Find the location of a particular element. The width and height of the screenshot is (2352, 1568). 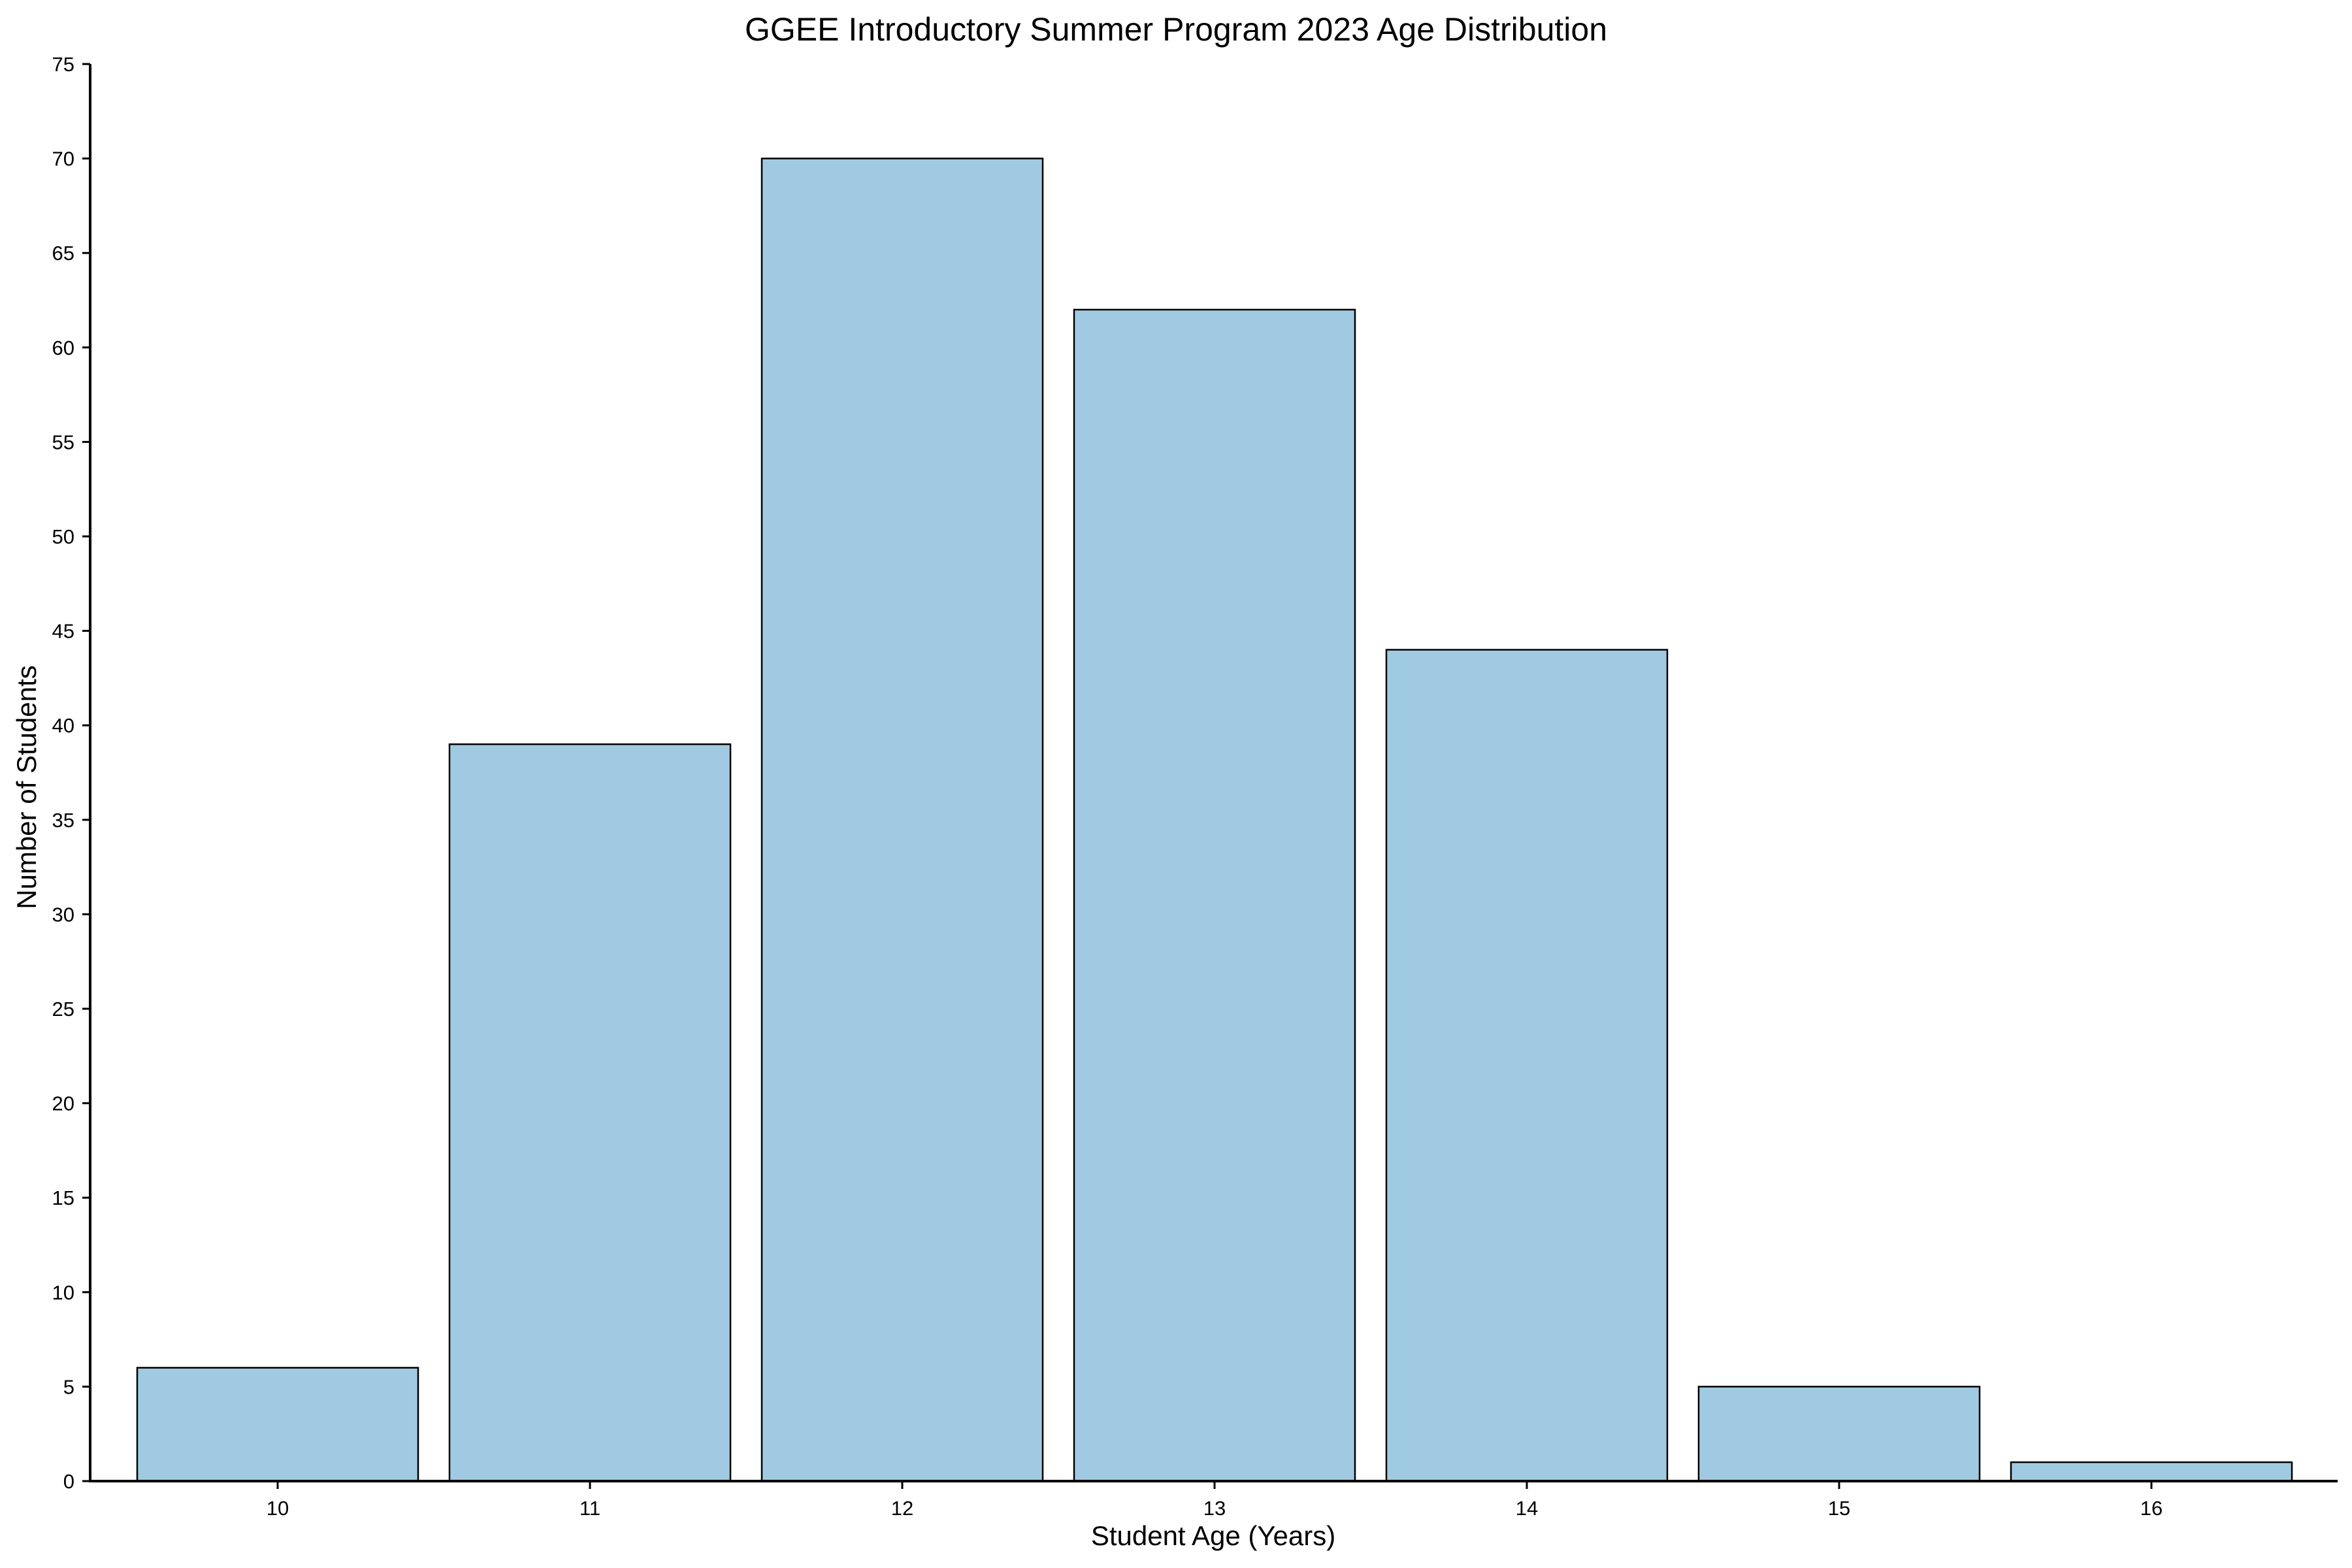

x-axis-label: Student Age (Years) is located at coordinates (1213, 1535).